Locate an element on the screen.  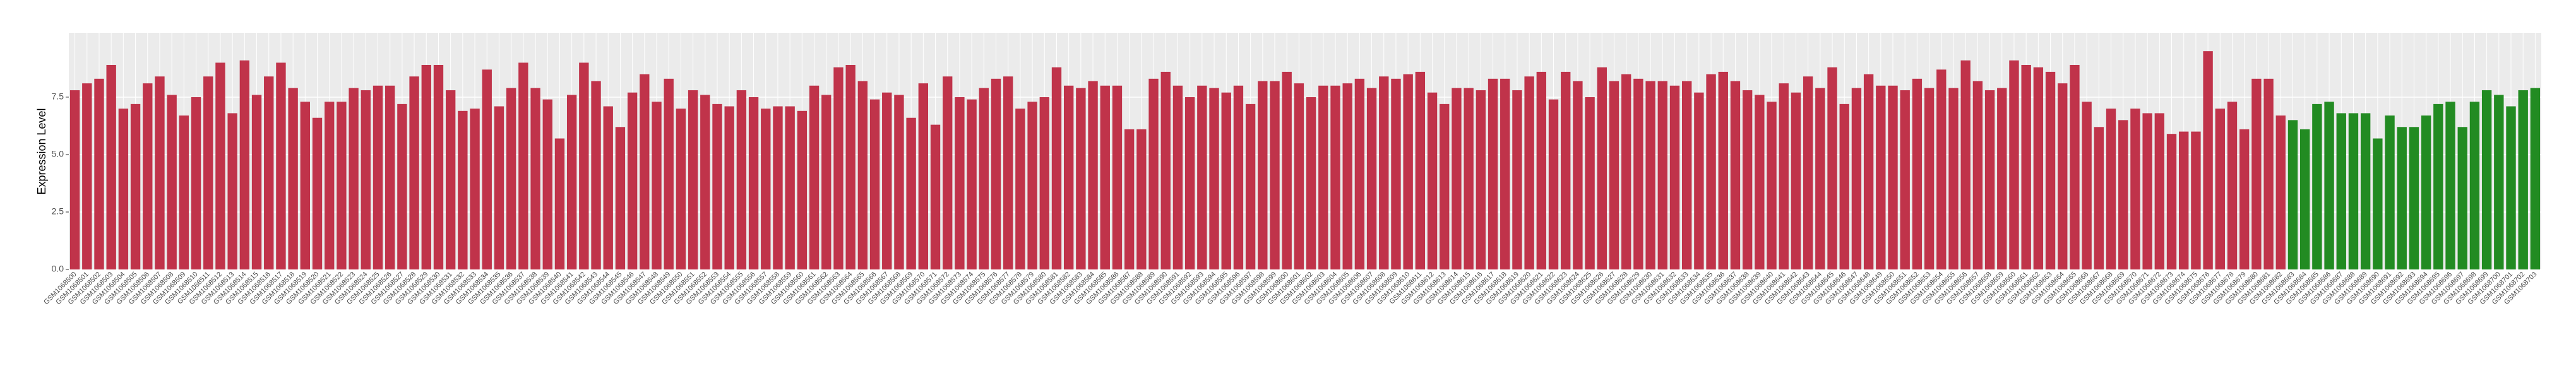
y-axis-label: Expression Level is located at coordinates (41, 151).